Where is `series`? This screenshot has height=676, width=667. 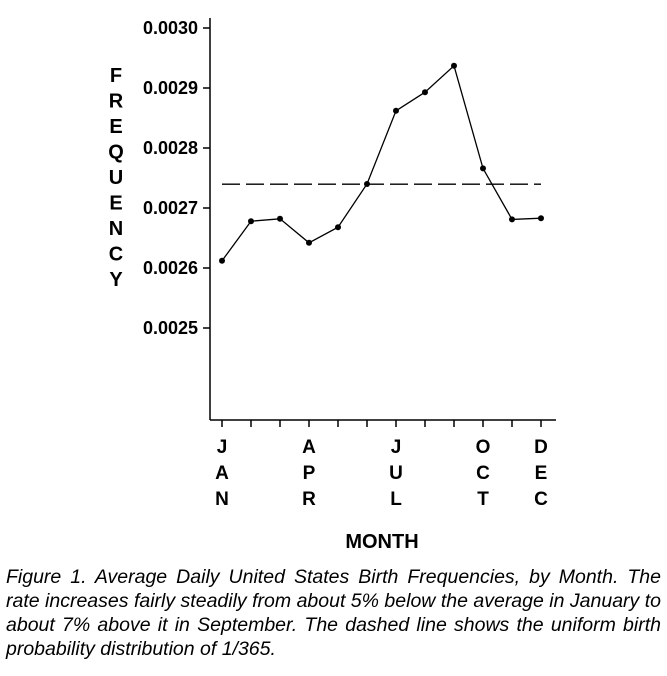
series is located at coordinates (381, 163).